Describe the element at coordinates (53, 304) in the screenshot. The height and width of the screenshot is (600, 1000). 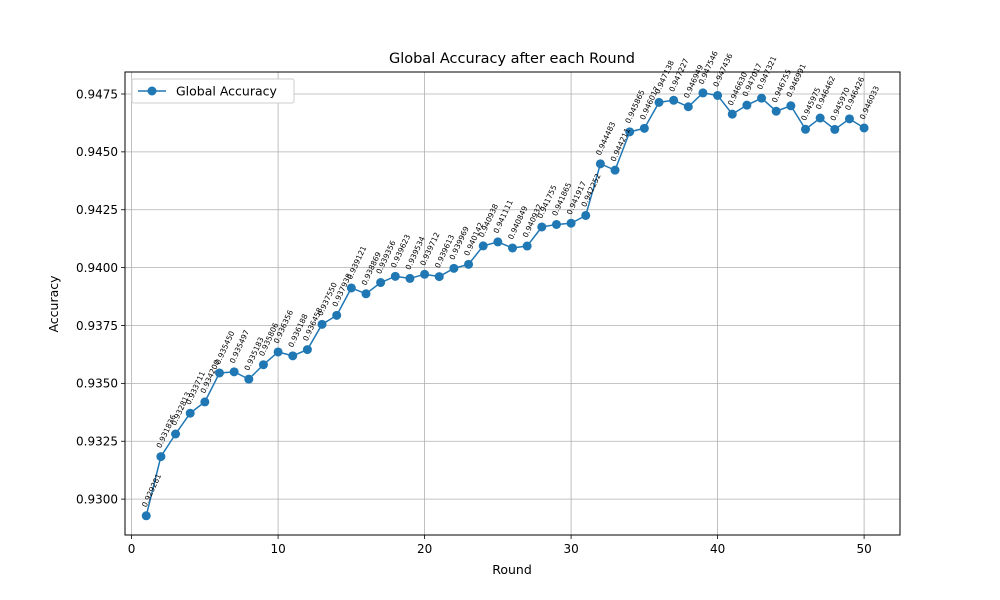
I see `y-axis-label: Accuracy` at that location.